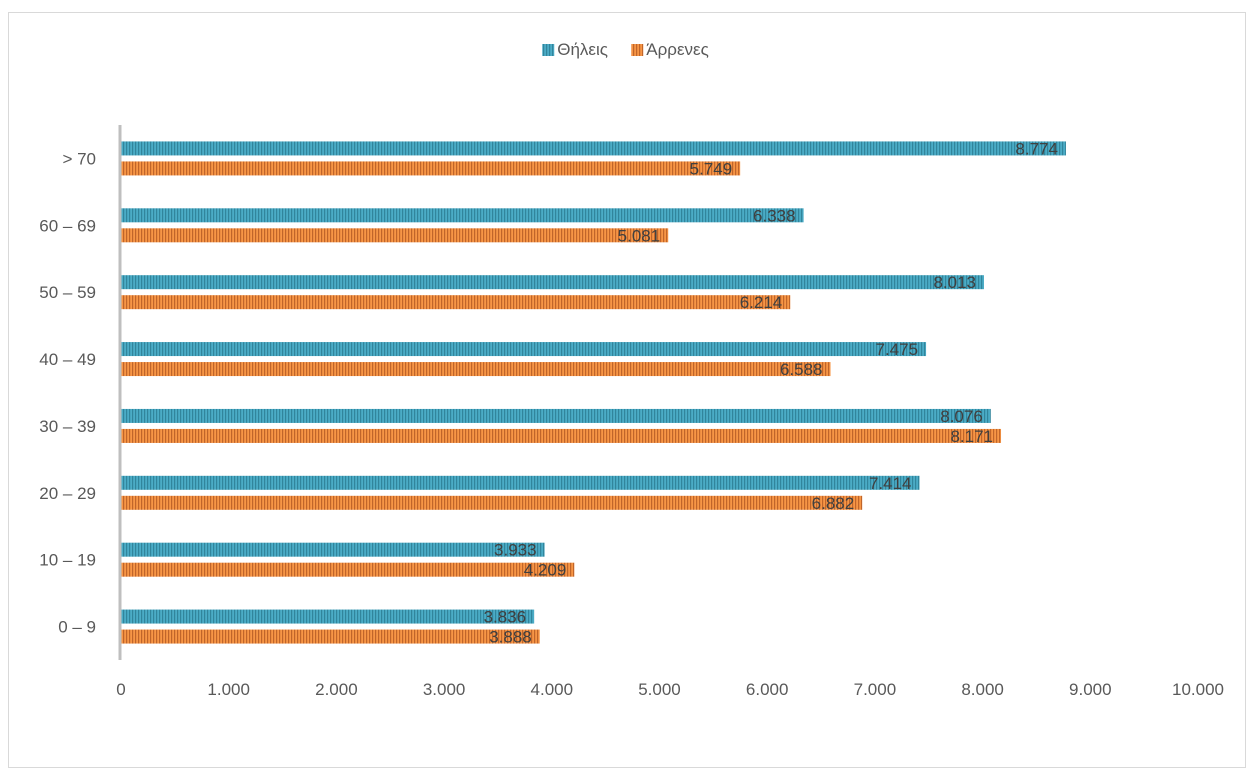  I want to click on data-label: 6.882, so click(833, 503).